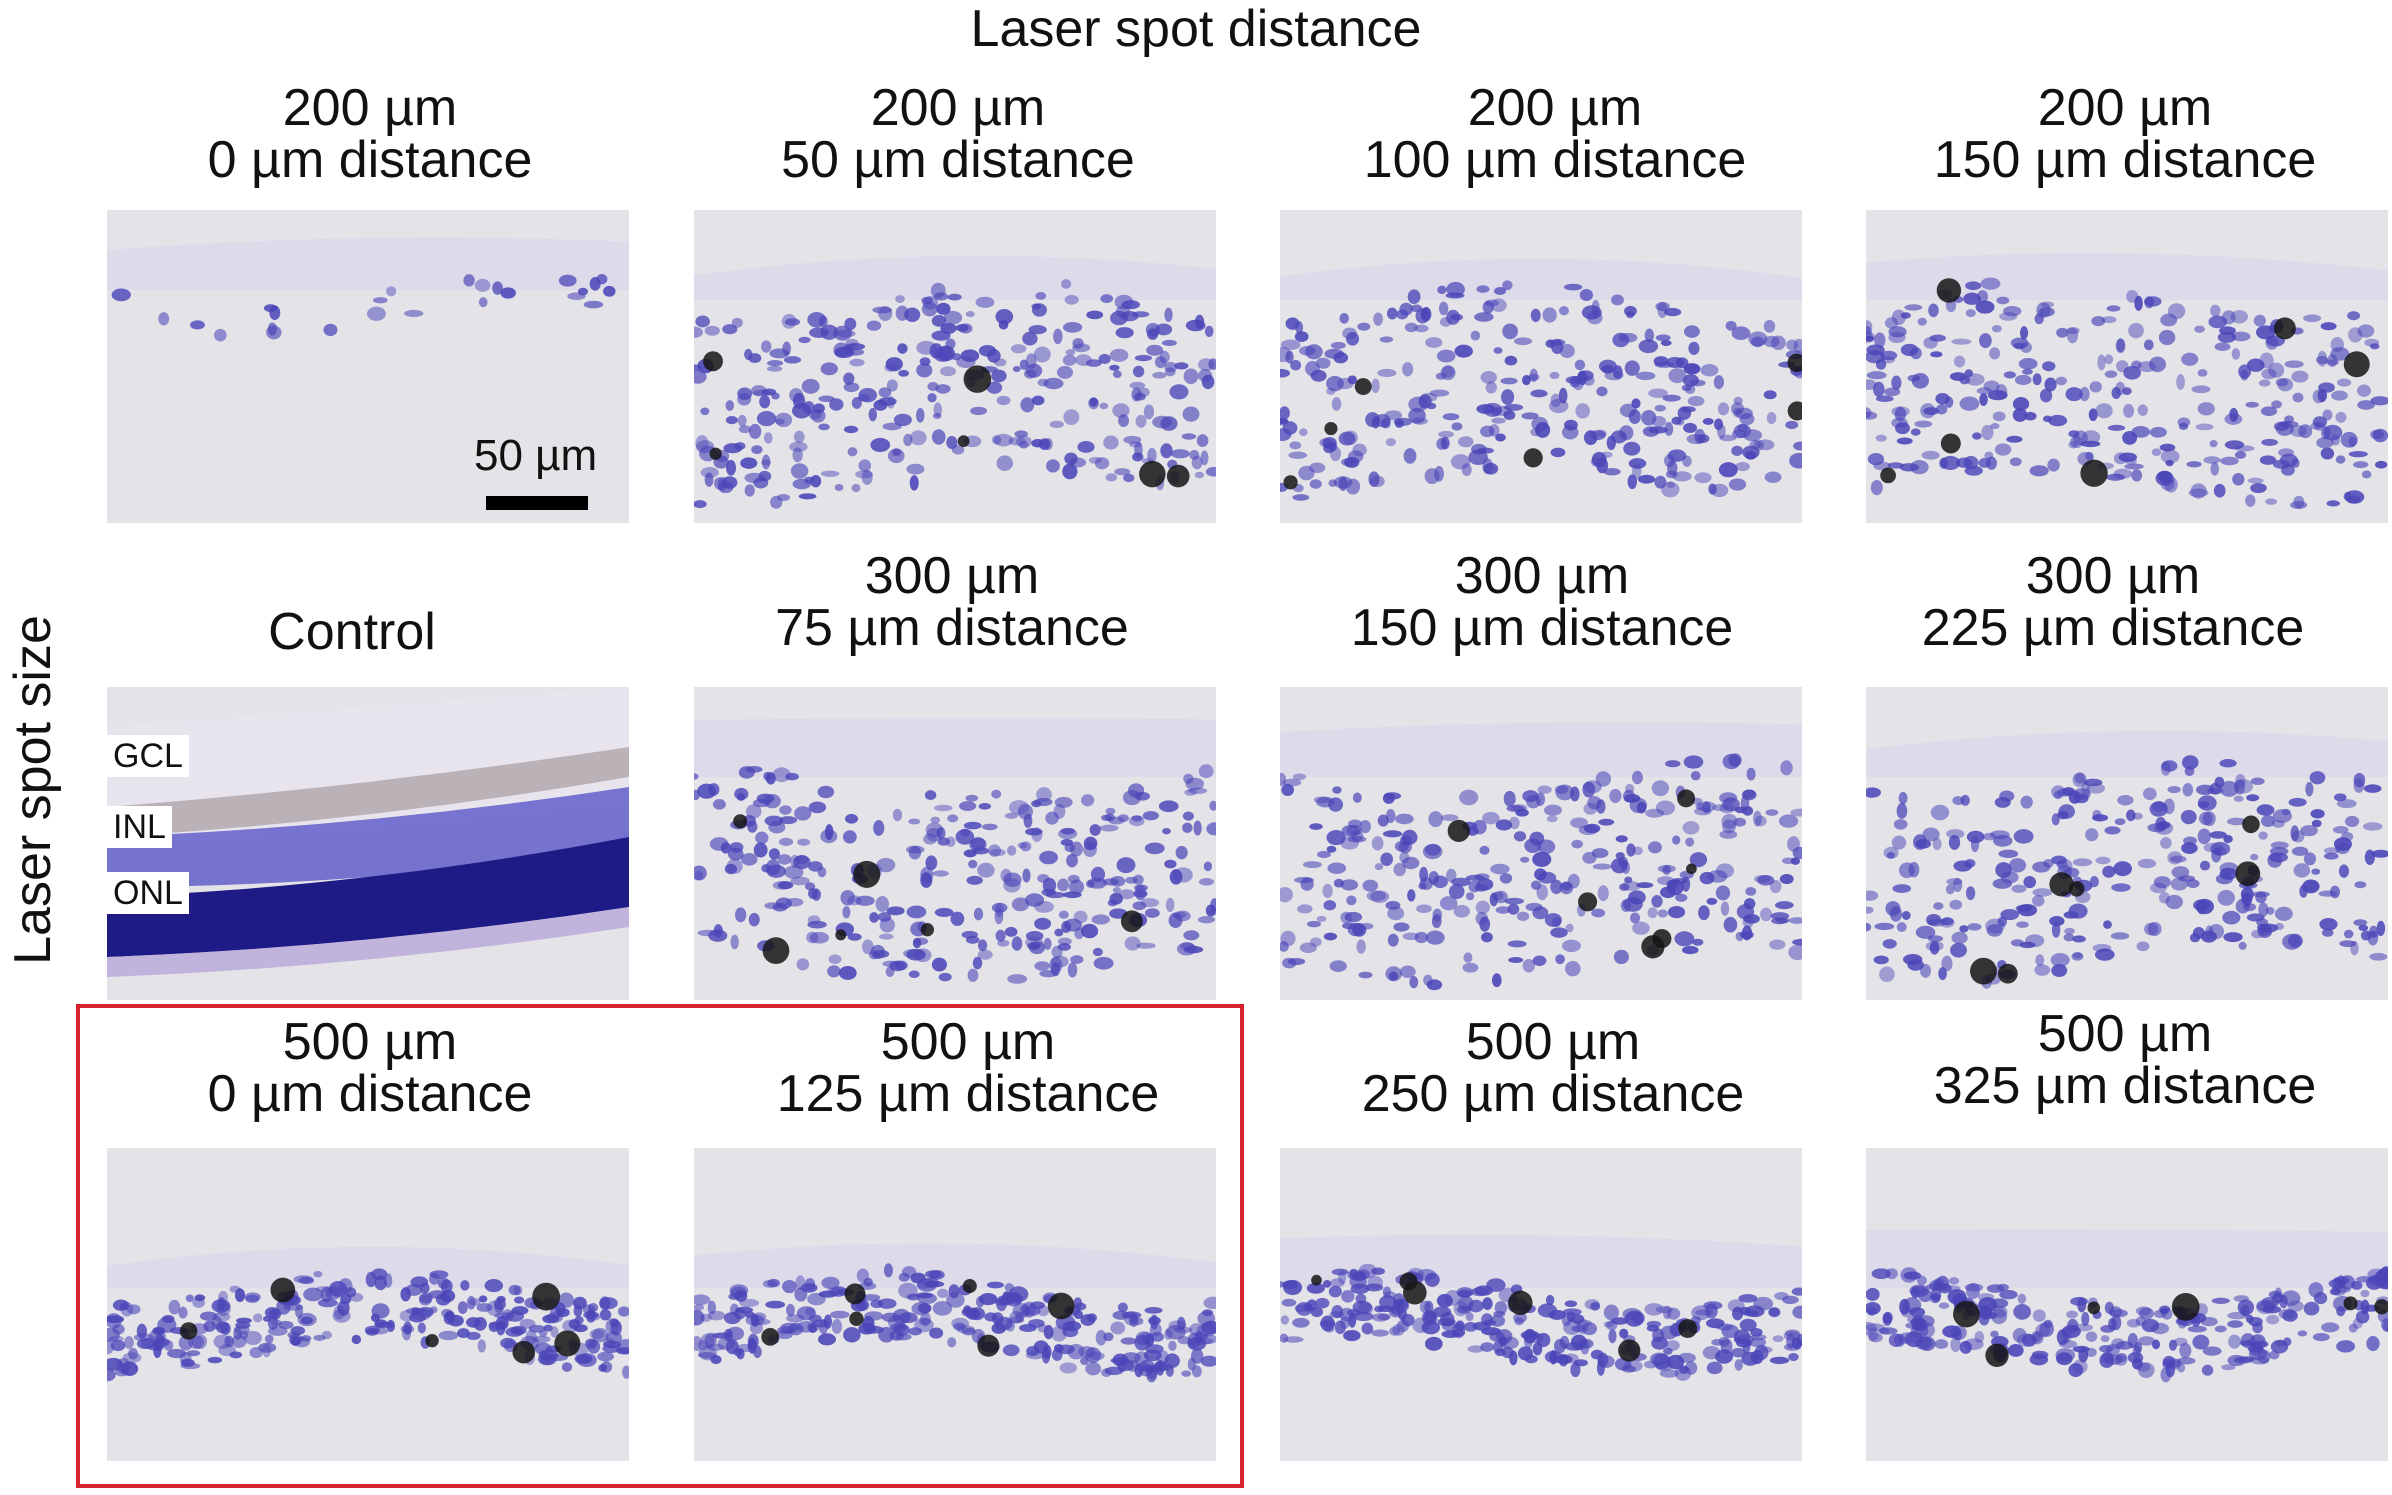 This screenshot has width=2392, height=1495. I want to click on caption-distance: 75 µm distance, so click(952, 628).